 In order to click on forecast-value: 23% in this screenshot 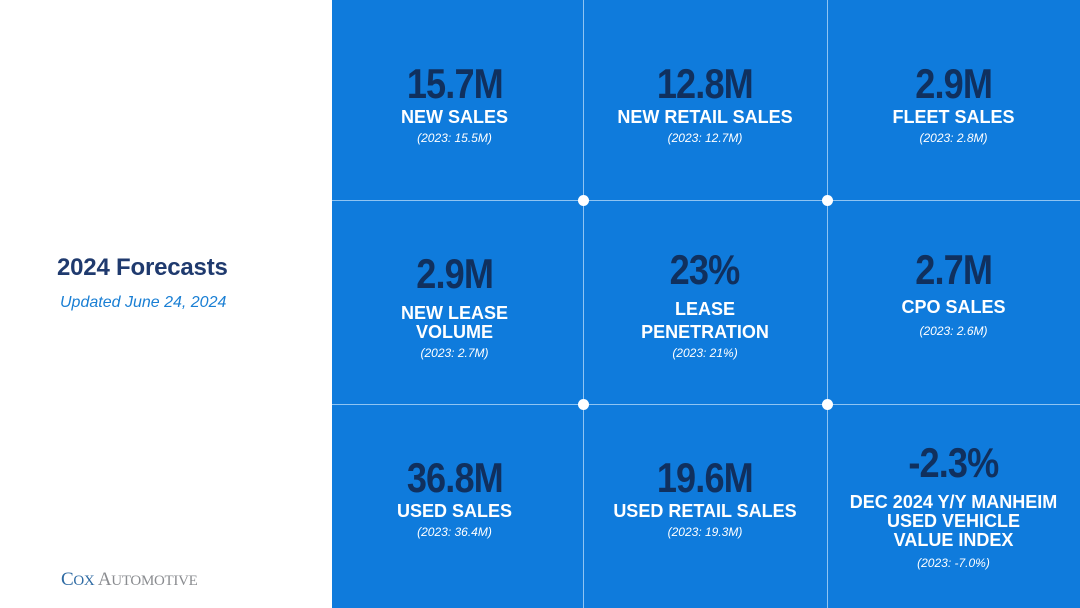, I will do `click(705, 269)`.